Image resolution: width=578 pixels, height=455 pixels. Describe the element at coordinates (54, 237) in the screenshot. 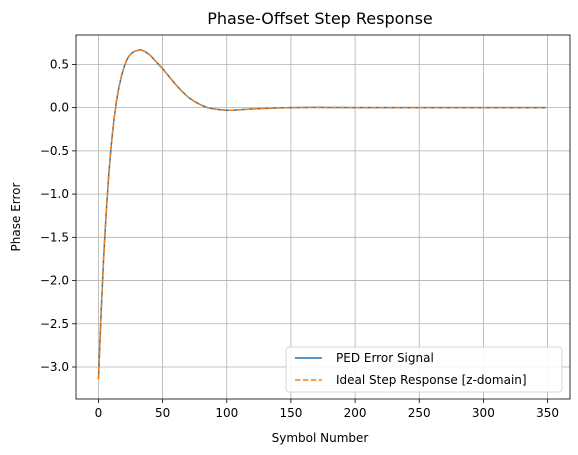

I see `y-tick-label: −1.5` at that location.